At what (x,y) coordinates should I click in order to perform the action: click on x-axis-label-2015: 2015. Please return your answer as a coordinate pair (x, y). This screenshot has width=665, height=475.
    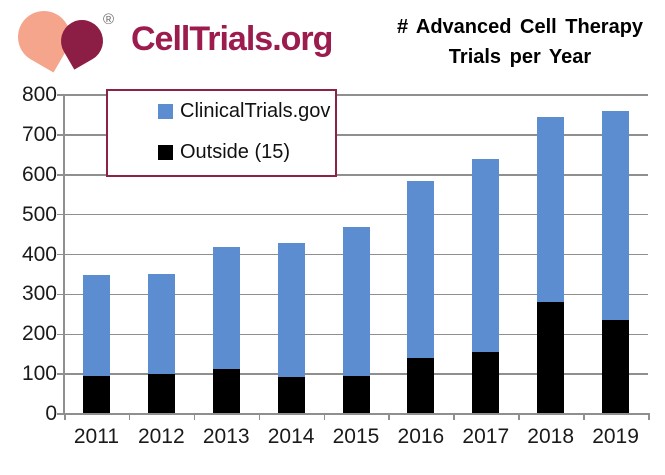
    Looking at the image, I should click on (356, 436).